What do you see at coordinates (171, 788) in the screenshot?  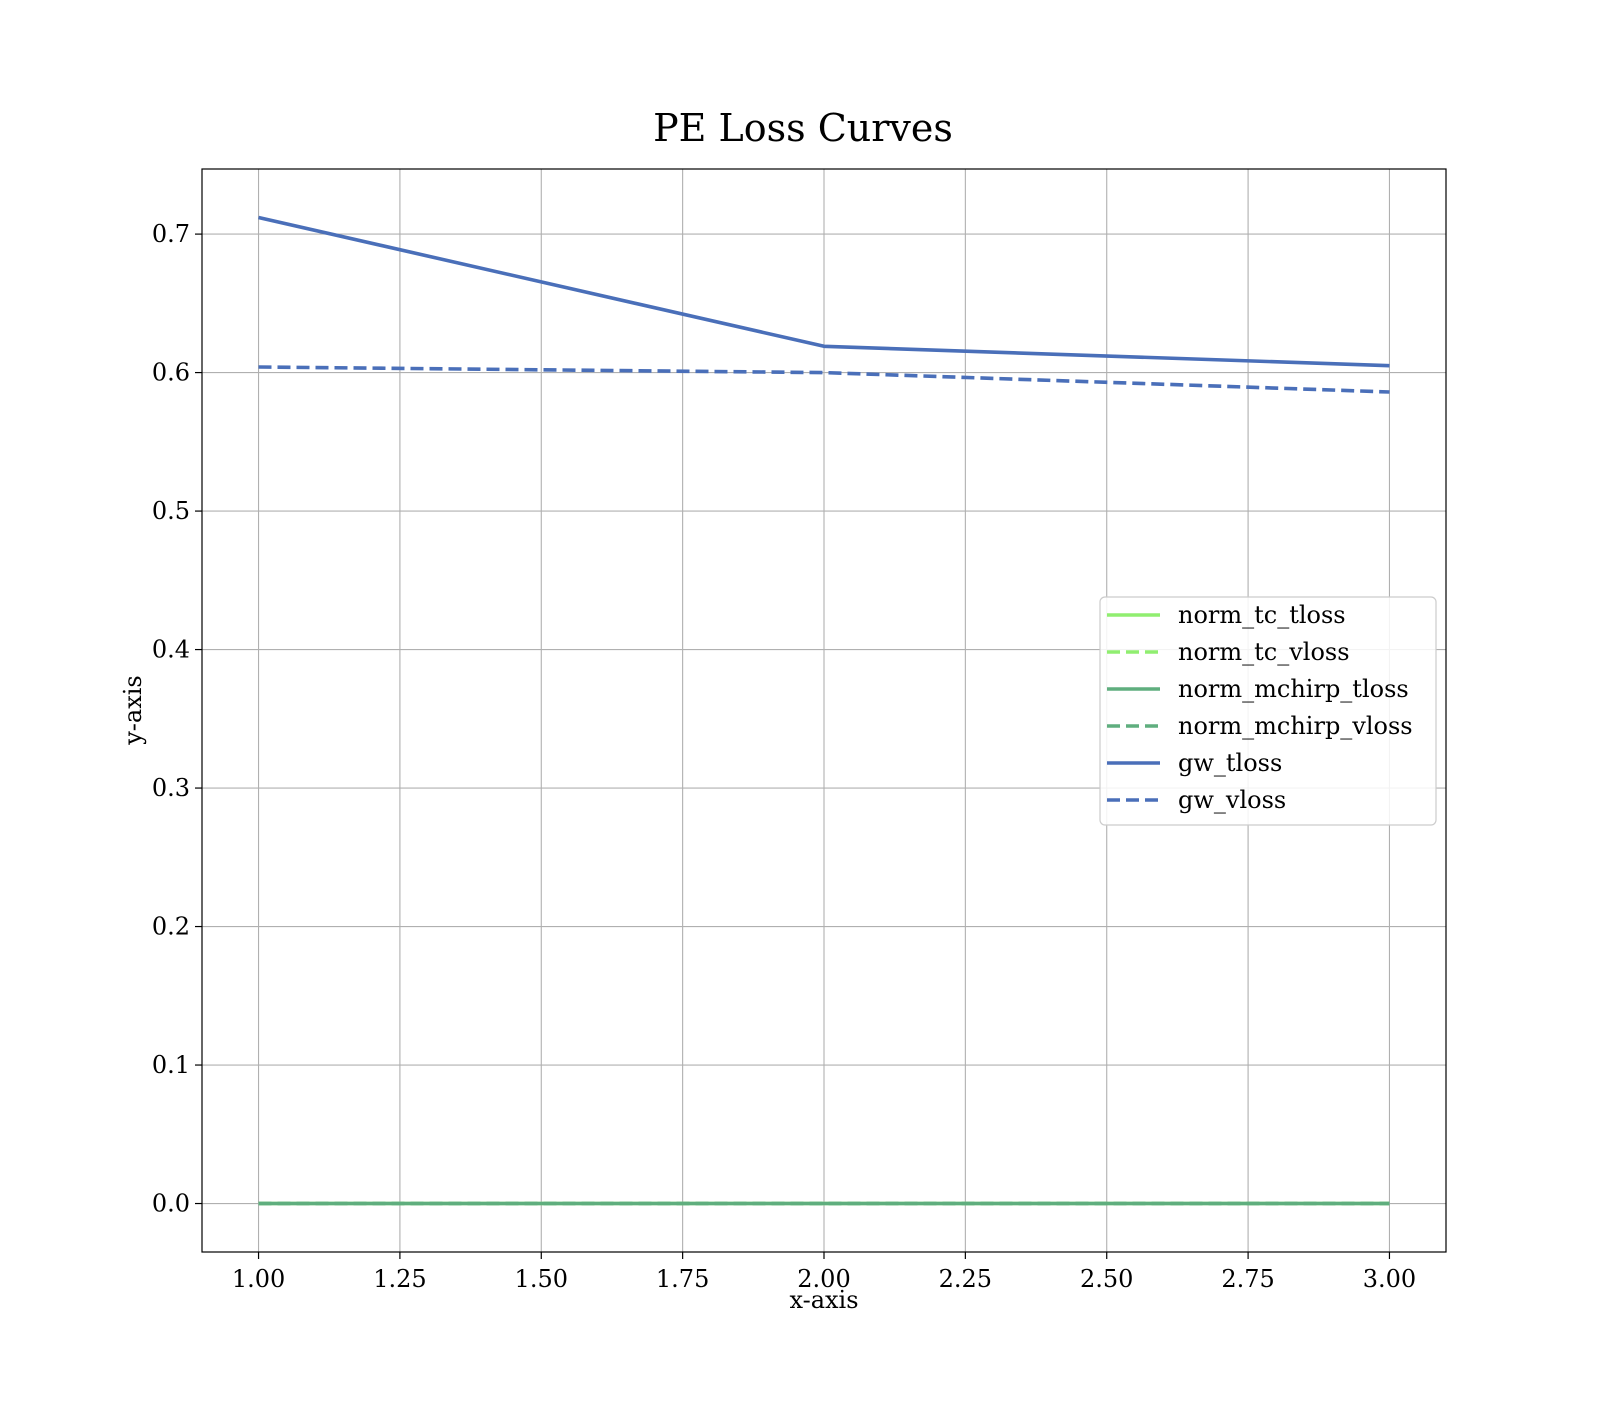 I see `y-tick-label: 0.3` at bounding box center [171, 788].